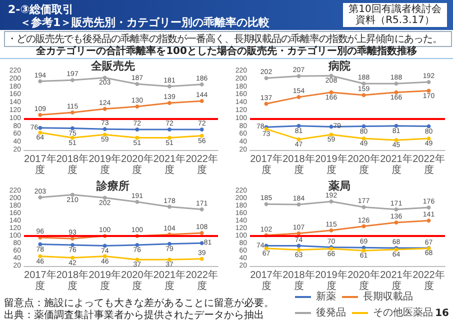 The image size is (453, 320). What do you see at coordinates (388, 296) in the screenshot?
I see `legend-label: 長期収載品` at bounding box center [388, 296].